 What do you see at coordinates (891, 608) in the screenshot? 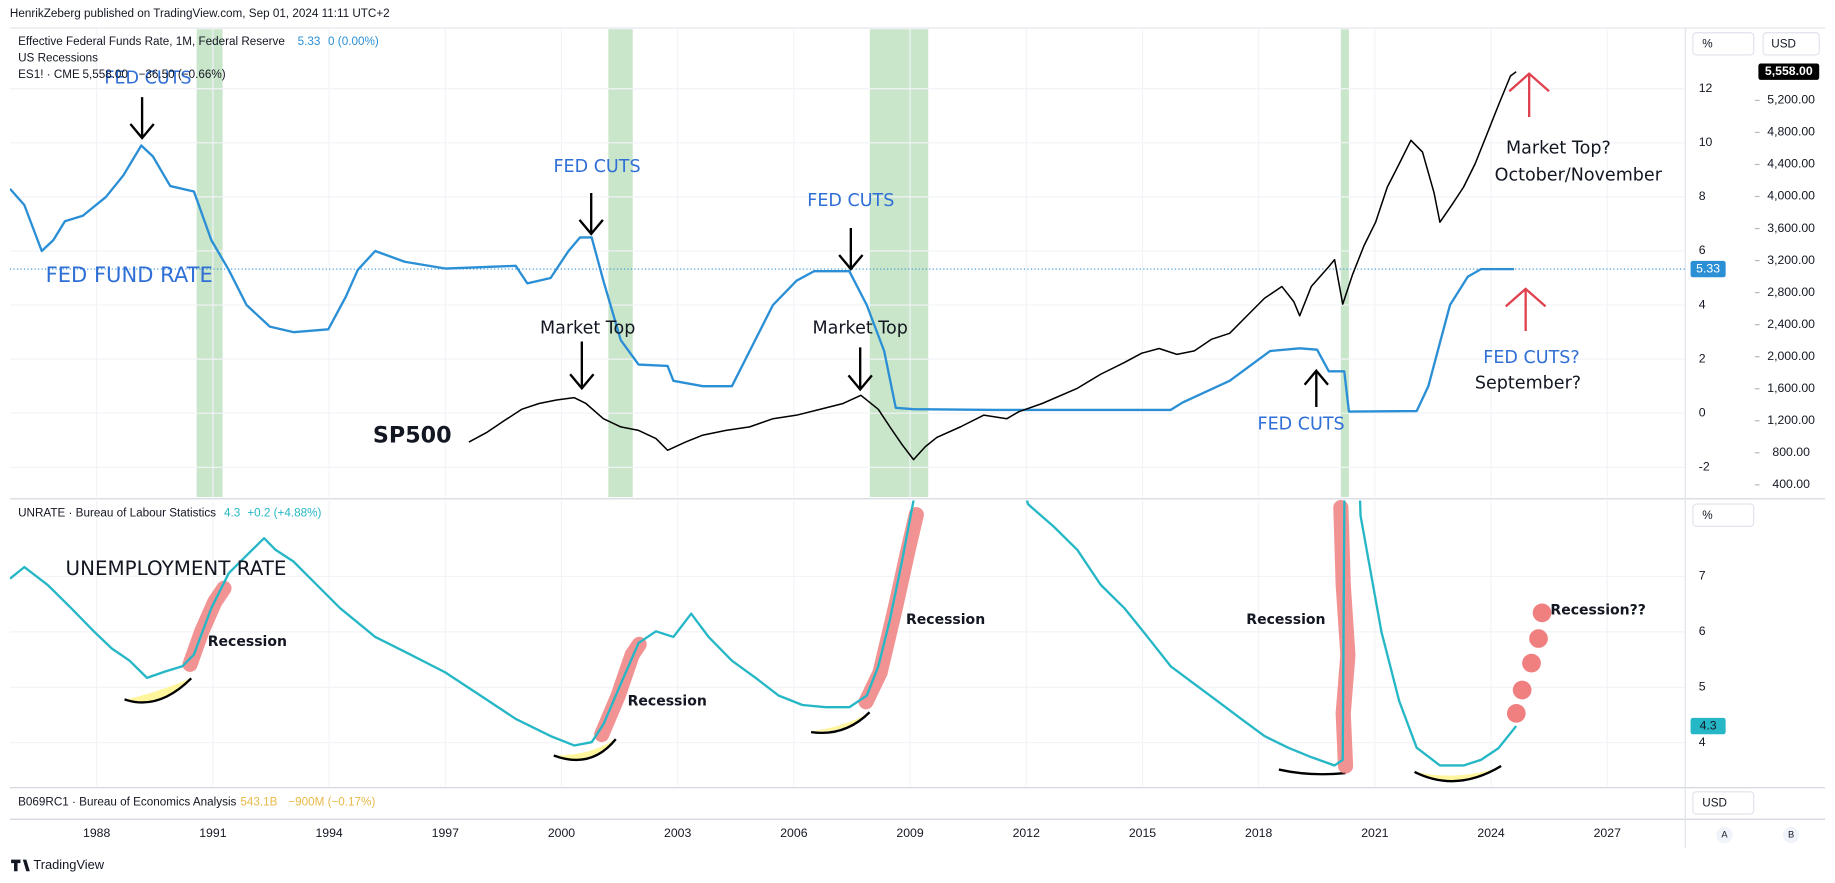
I see `recession-stroke` at bounding box center [891, 608].